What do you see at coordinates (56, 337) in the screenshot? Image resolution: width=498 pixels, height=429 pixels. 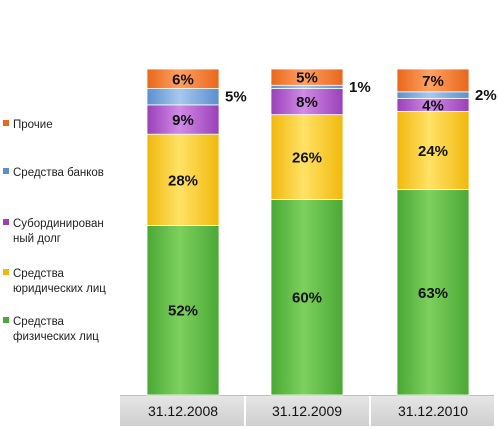 I see `legend-label: физических лиц` at bounding box center [56, 337].